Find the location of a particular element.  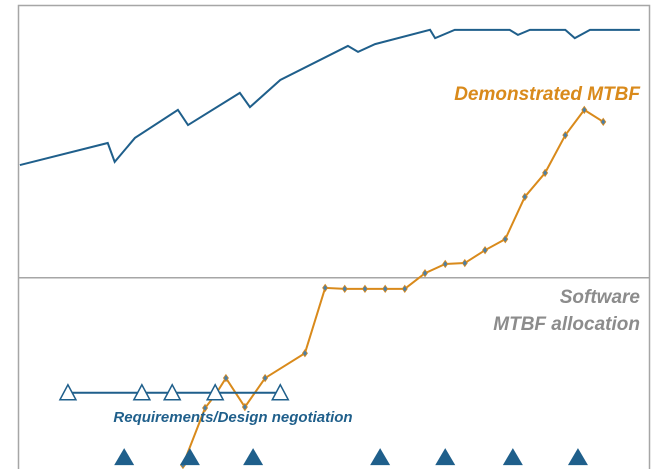

reference-label: Software is located at coordinates (600, 297).